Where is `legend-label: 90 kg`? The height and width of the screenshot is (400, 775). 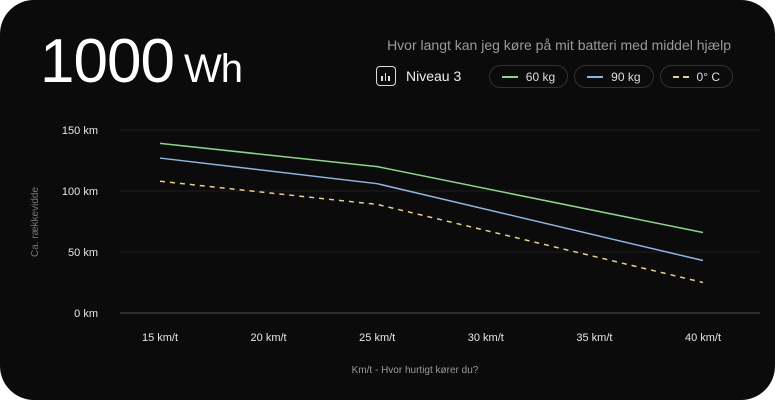
legend-label: 90 kg is located at coordinates (626, 76).